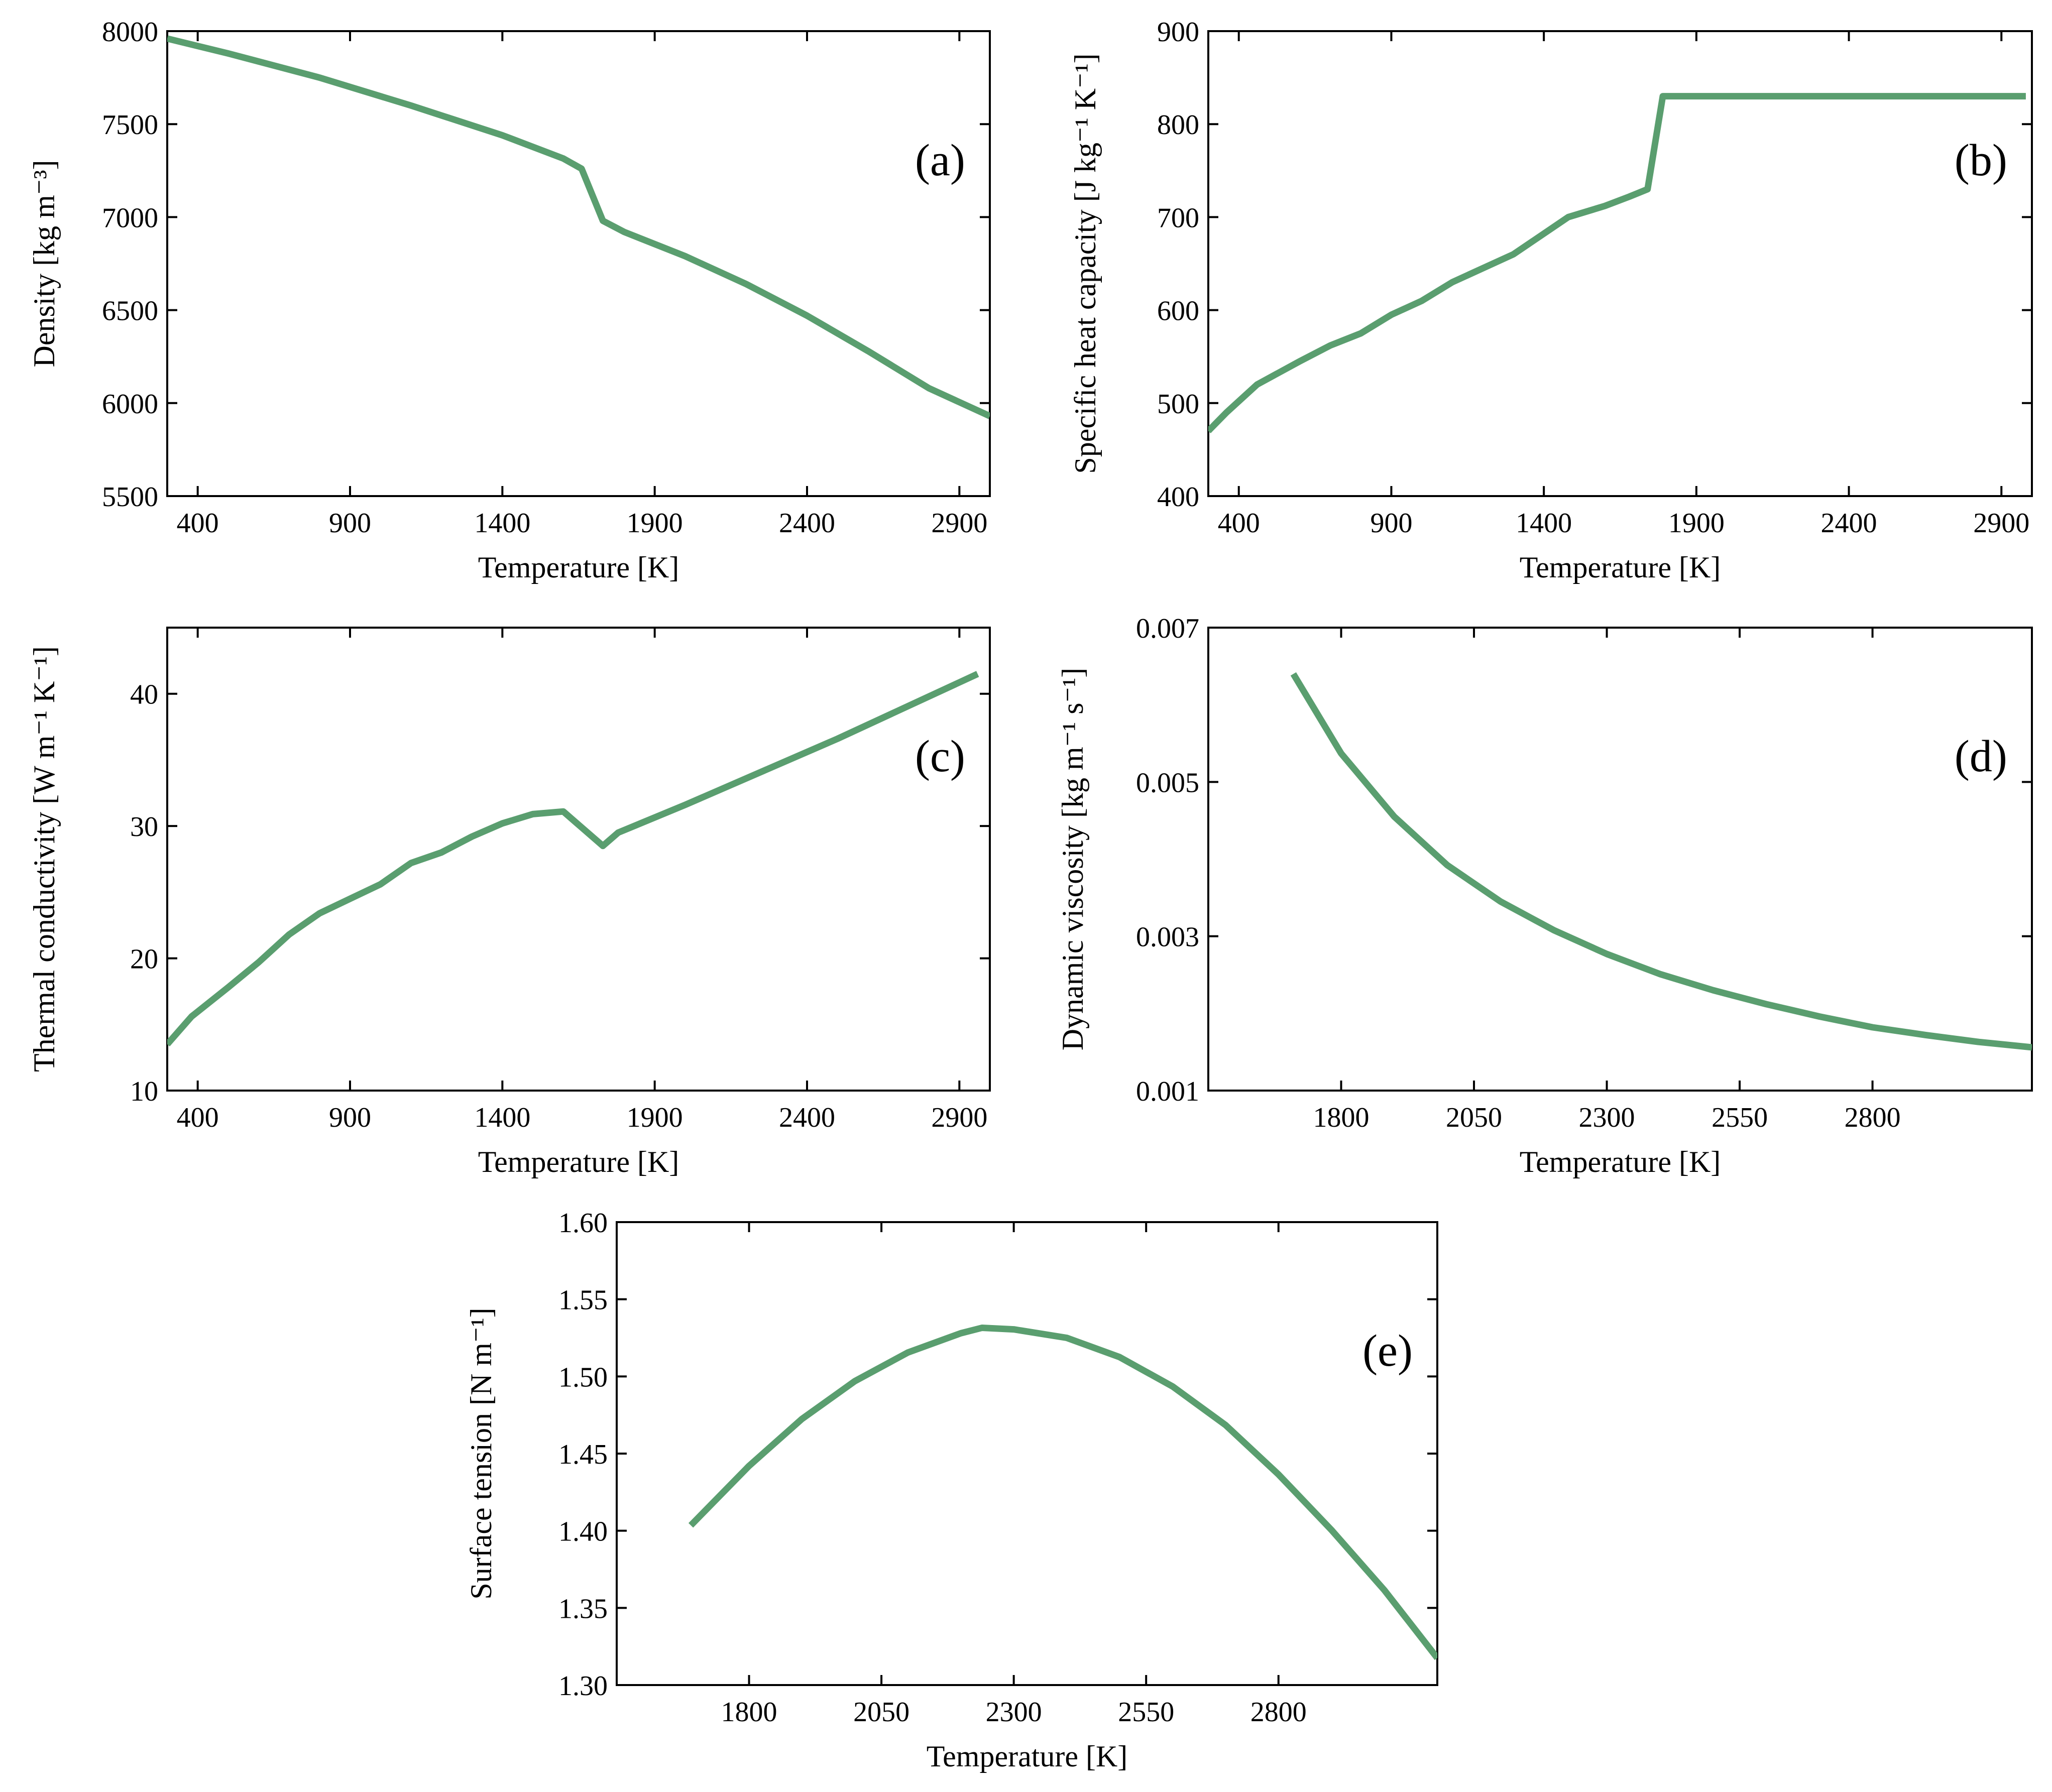  What do you see at coordinates (1178, 125) in the screenshot?
I see `y-tick-label: 800` at bounding box center [1178, 125].